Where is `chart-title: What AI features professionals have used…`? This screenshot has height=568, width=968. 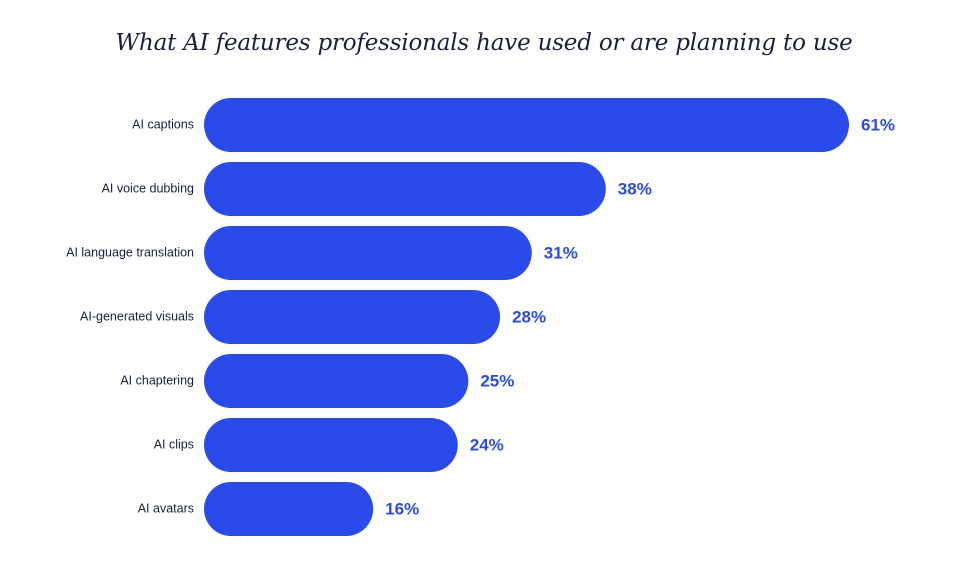
chart-title: What AI features professionals have used… is located at coordinates (484, 43).